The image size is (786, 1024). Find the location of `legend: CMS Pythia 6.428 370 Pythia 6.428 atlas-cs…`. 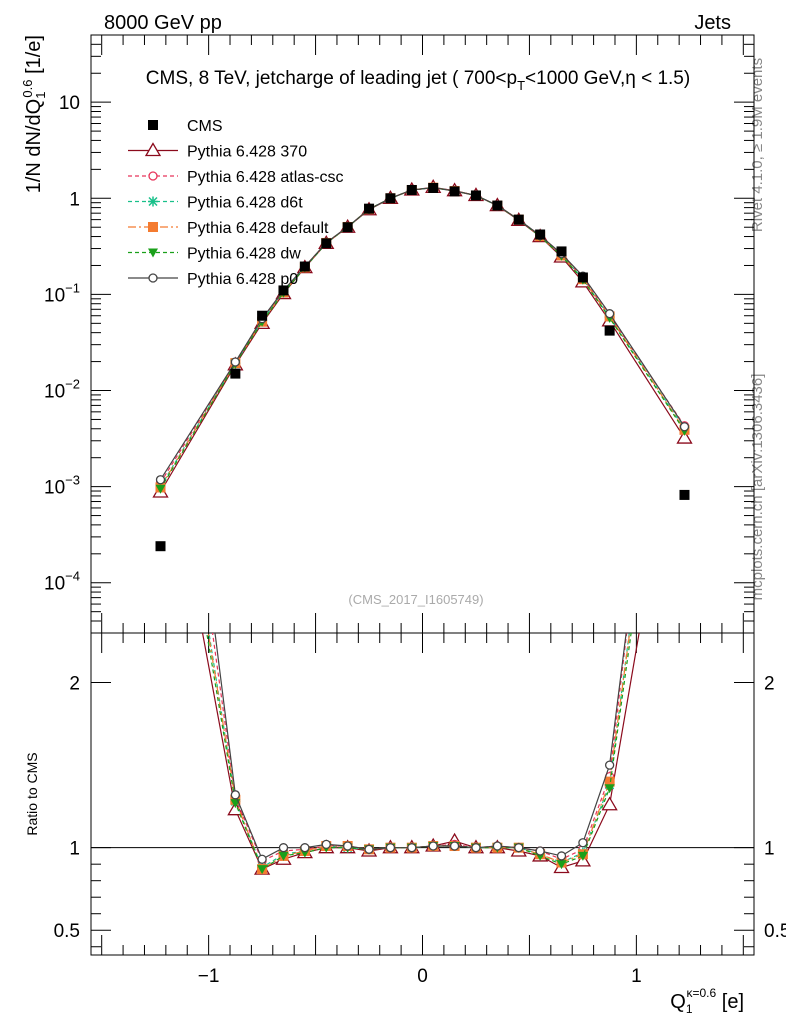

legend: CMS Pythia 6.428 370 Pythia 6.428 atlas-cs… is located at coordinates (236, 203).